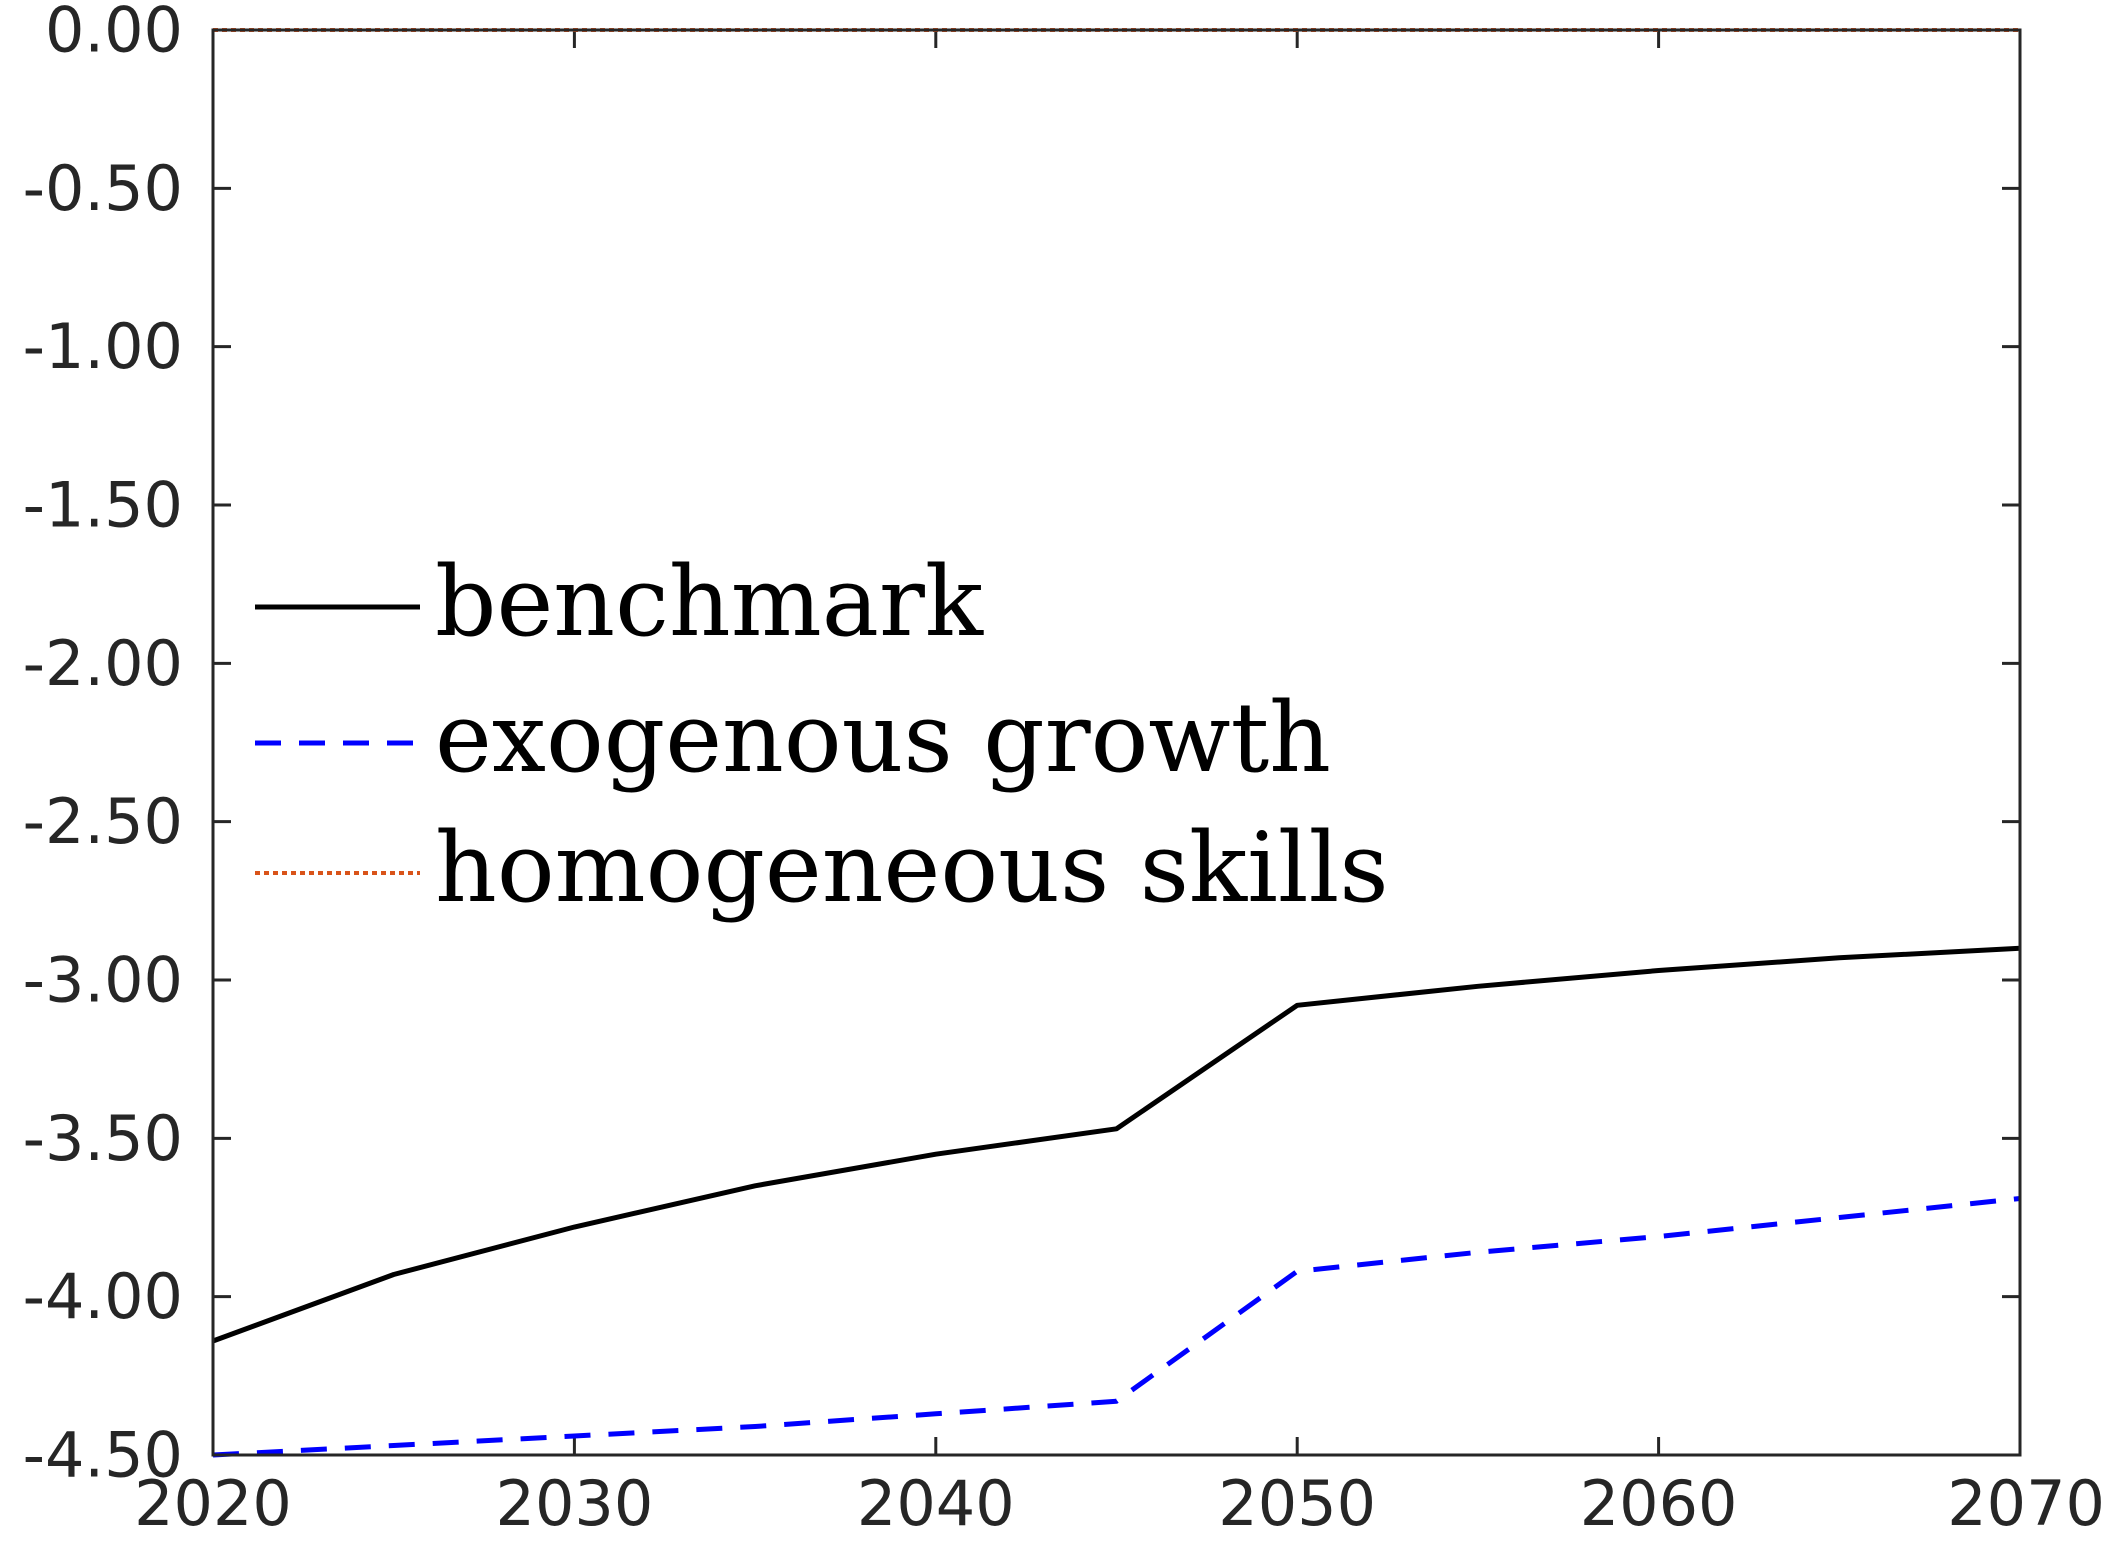  What do you see at coordinates (103, 1455) in the screenshot?
I see `y-tick-label: -4.50` at bounding box center [103, 1455].